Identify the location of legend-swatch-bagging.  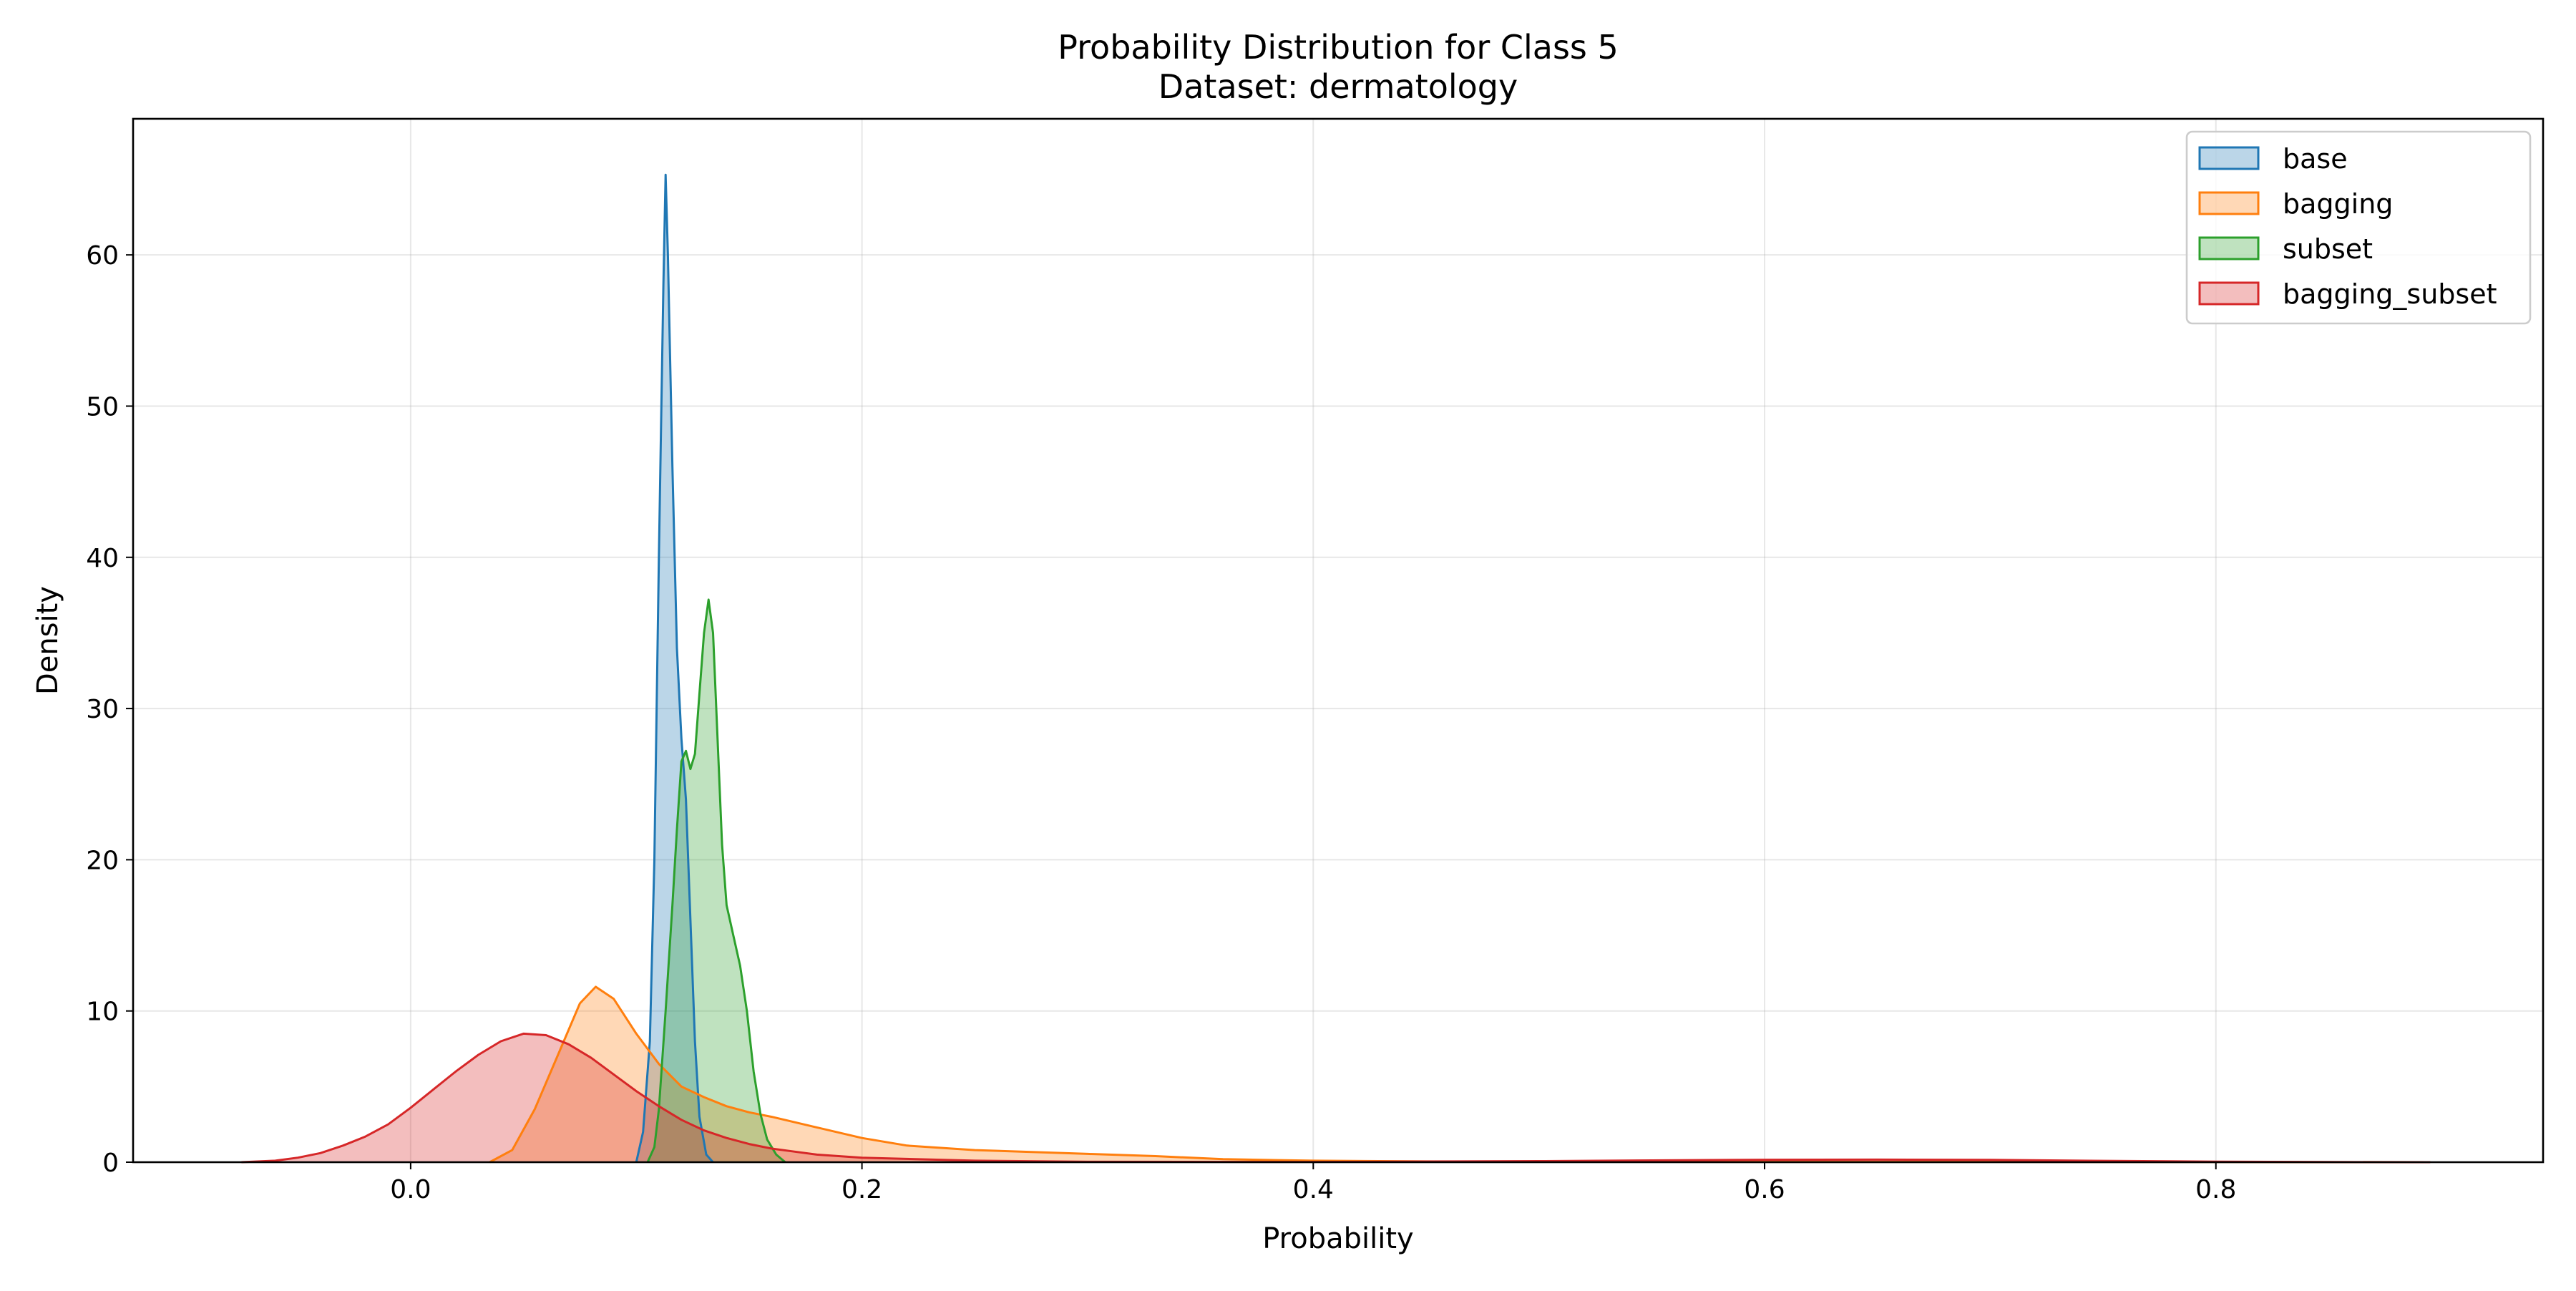
(2229, 203).